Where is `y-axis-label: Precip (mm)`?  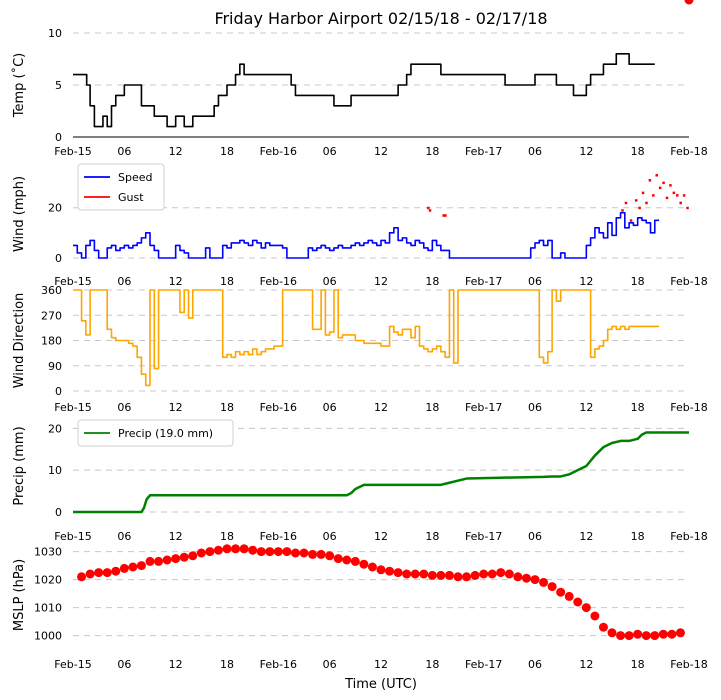
y-axis-label: Precip (mm) is located at coordinates (19, 465).